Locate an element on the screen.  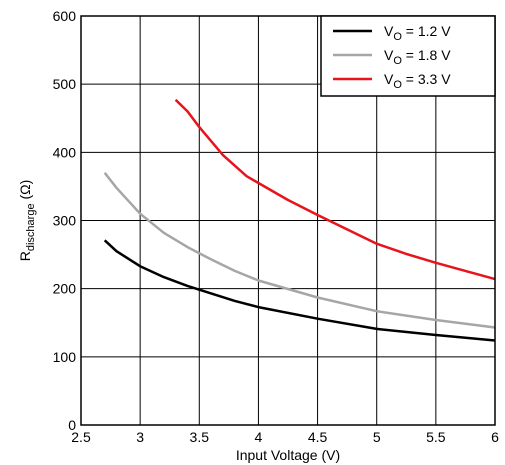
y-tick-label: 200 is located at coordinates (65, 289).